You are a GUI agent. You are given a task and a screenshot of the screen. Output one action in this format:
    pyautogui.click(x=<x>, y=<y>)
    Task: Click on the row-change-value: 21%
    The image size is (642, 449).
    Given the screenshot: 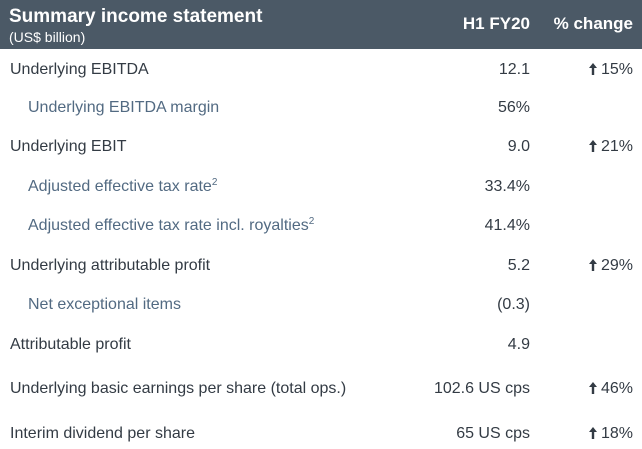 What is the action you would take?
    pyautogui.click(x=616, y=146)
    